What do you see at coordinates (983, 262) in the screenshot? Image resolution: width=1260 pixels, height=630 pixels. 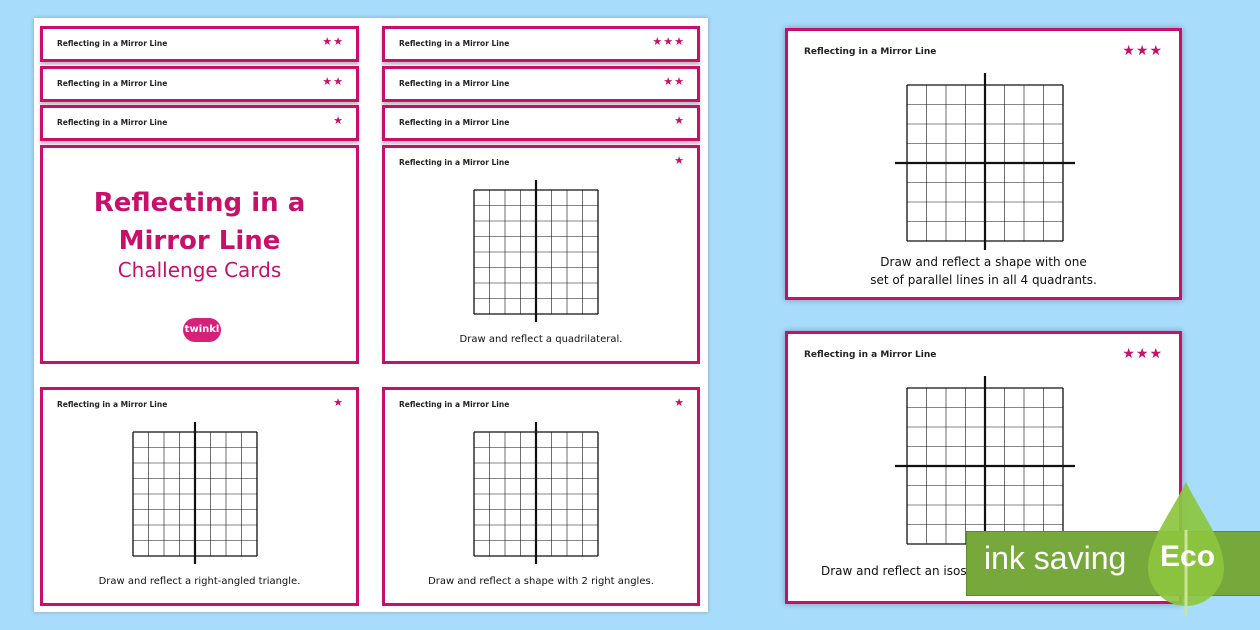 I see `card-caption-line-1: Draw and reflect a shape with one` at bounding box center [983, 262].